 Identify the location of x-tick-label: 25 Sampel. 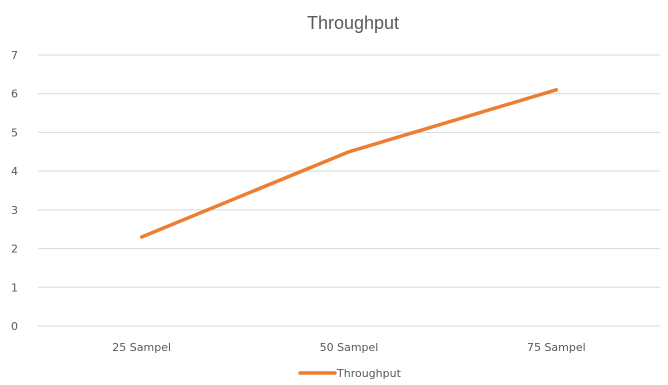
(141, 347).